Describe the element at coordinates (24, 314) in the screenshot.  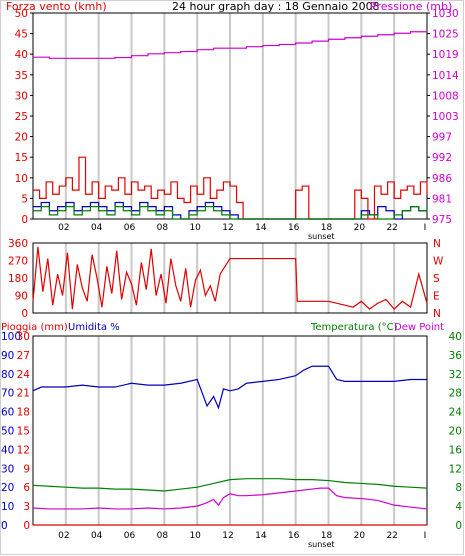
I see `direction-y-tick-label: 0` at that location.